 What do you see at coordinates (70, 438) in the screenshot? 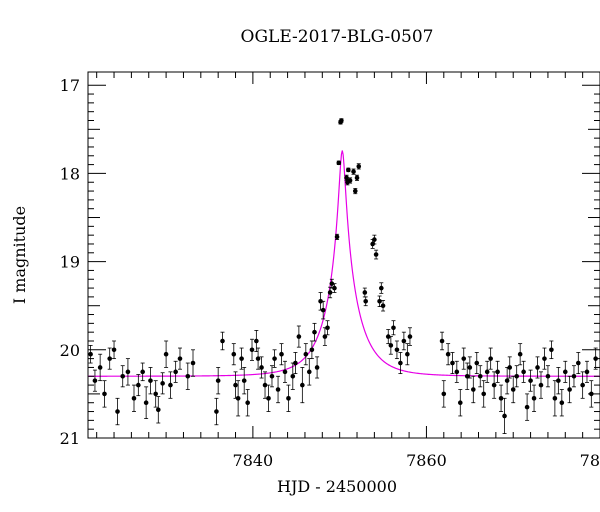
I see `y-tick-label: 21` at bounding box center [70, 438].